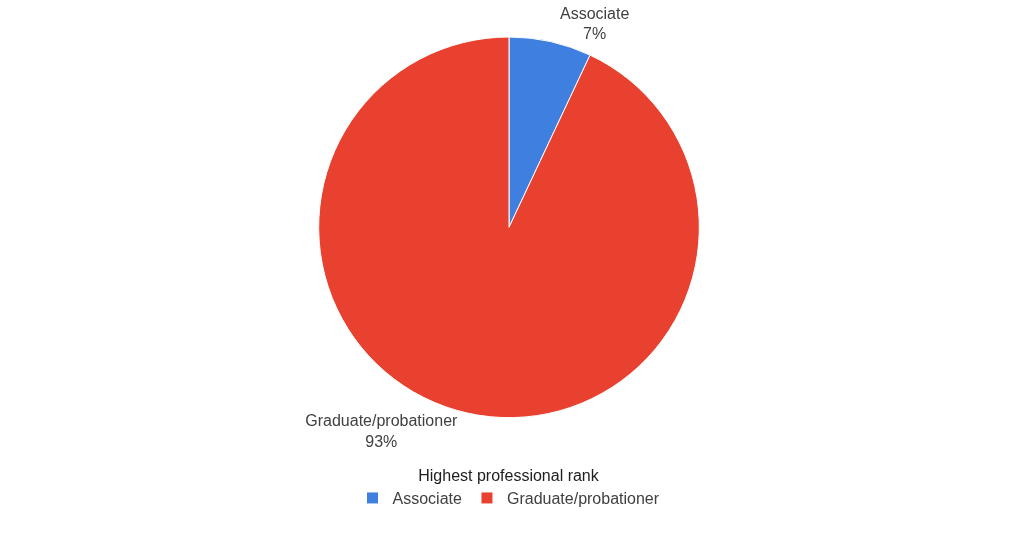 The height and width of the screenshot is (545, 1018). Describe the element at coordinates (382, 421) in the screenshot. I see `slice-label: Graduate/probationer` at that location.